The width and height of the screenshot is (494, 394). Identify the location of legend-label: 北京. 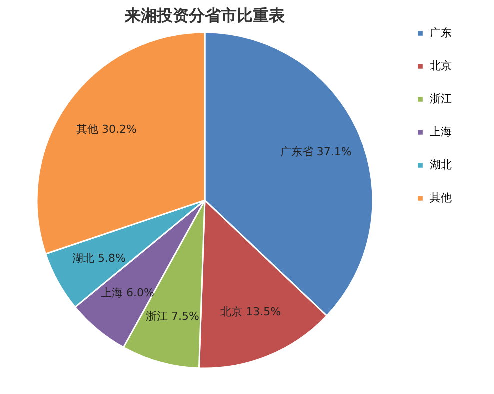
(441, 66).